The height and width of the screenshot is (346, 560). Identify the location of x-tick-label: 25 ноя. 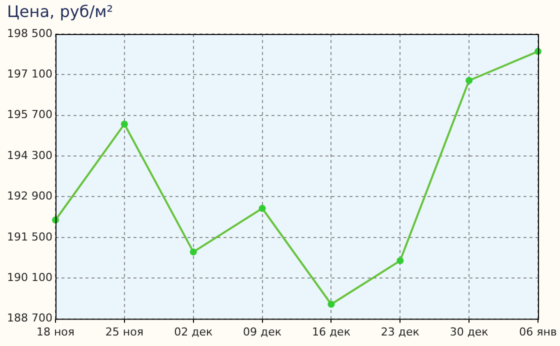
(124, 331).